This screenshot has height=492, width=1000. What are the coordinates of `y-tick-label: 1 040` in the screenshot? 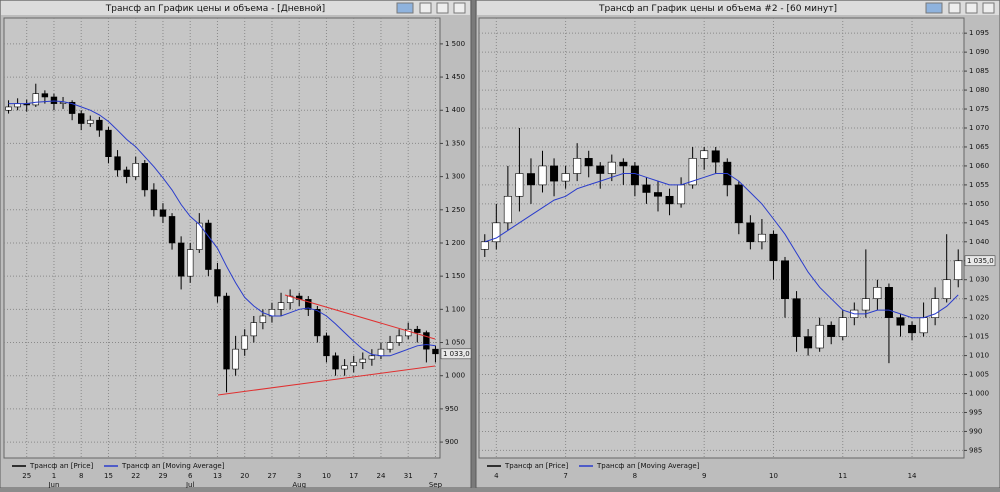 It's located at (979, 242).